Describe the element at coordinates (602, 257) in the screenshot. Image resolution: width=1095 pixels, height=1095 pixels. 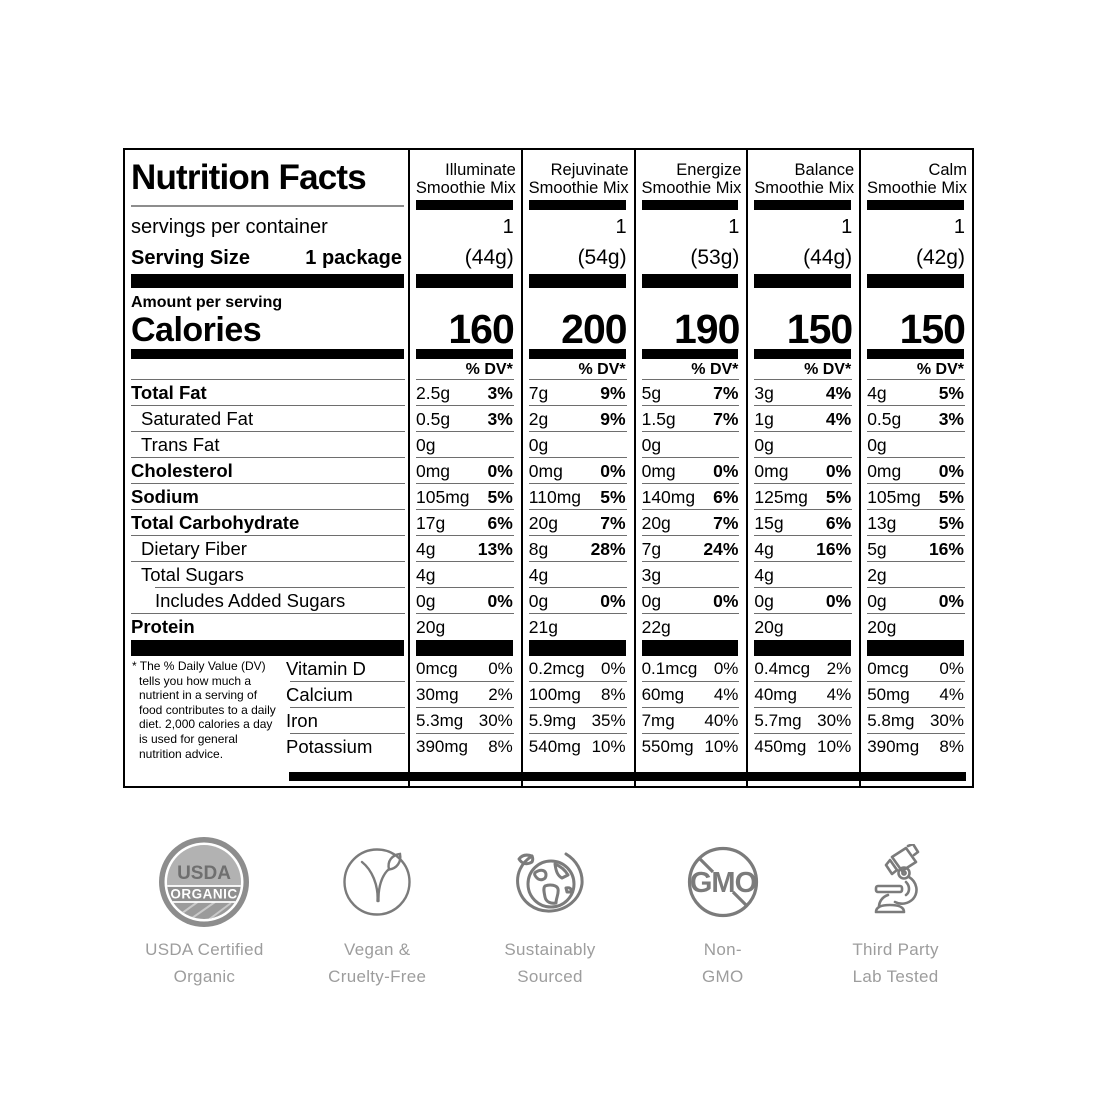
I see `serving-weight-value: (54g)` at that location.